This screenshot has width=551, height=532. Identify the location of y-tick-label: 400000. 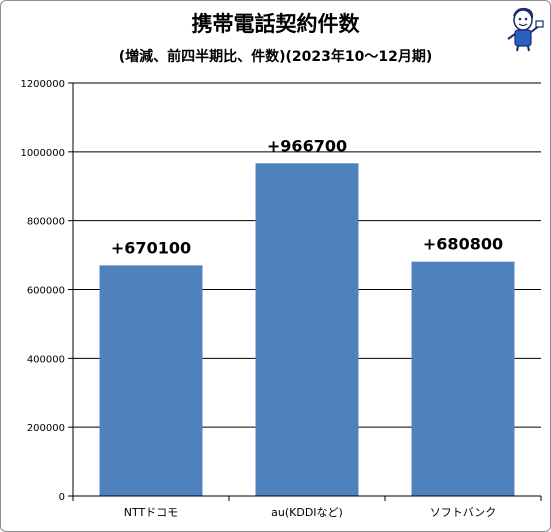
(46, 359).